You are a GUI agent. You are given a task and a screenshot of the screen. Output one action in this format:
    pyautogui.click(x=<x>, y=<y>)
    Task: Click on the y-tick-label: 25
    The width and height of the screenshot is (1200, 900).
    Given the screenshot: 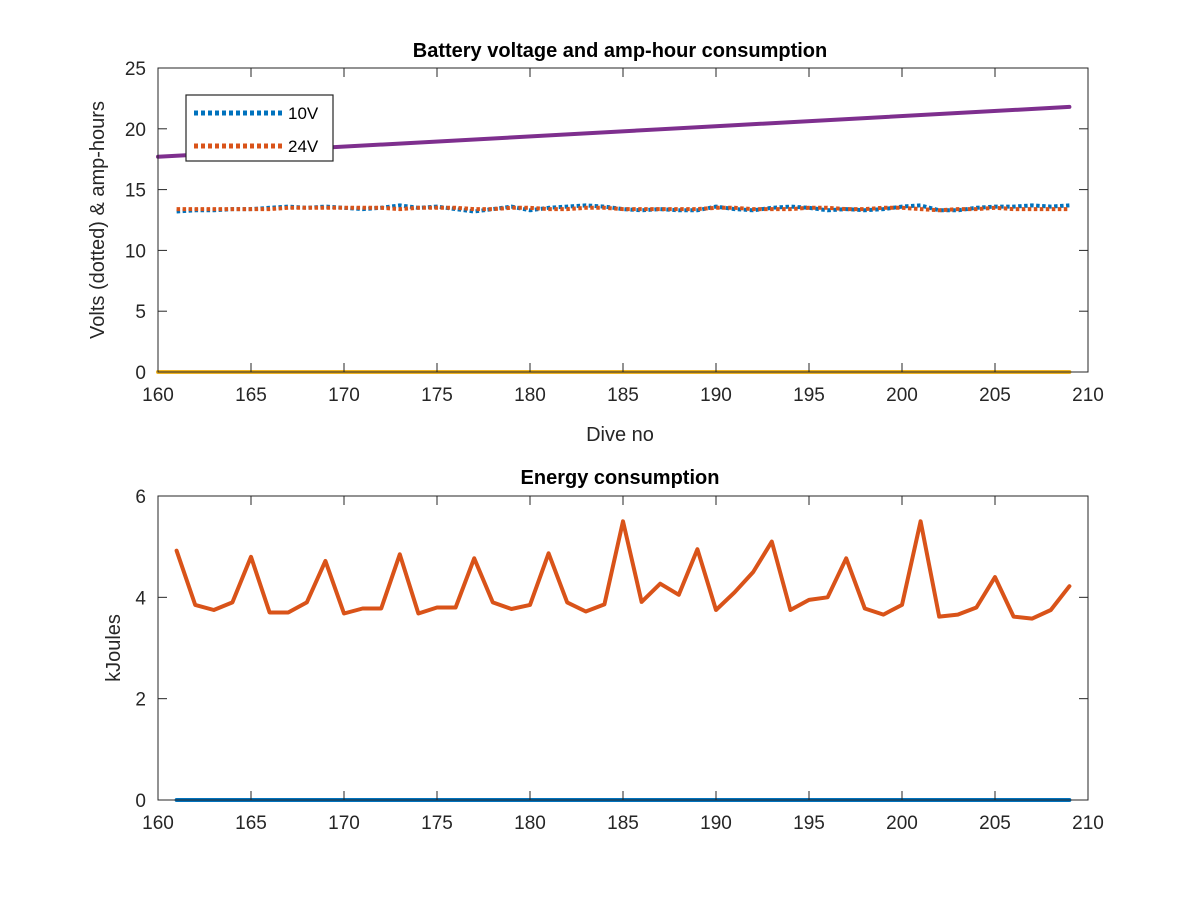 What is the action you would take?
    pyautogui.click(x=135, y=69)
    